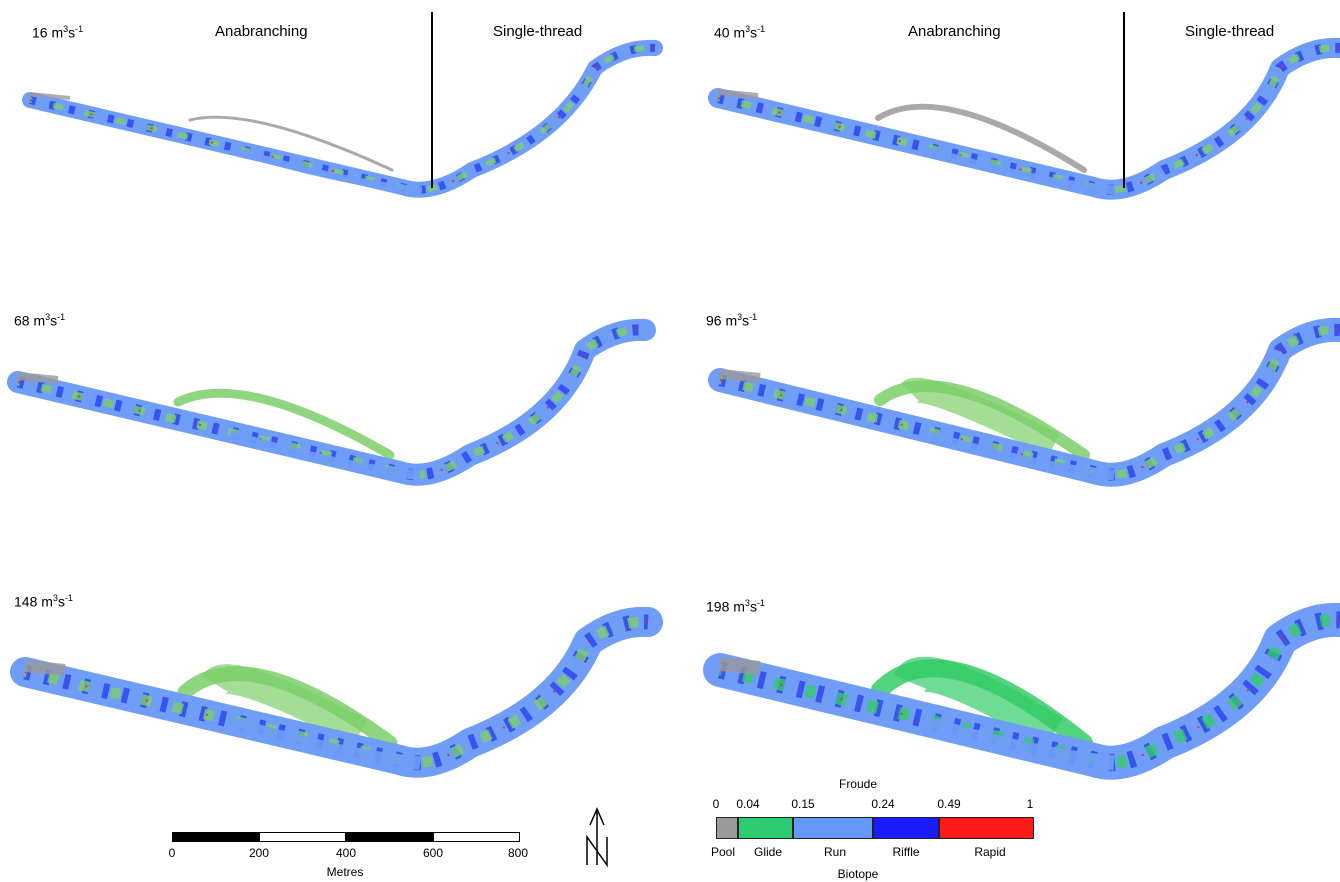 This screenshot has height=882, width=1340. What do you see at coordinates (732, 320) in the screenshot?
I see `flow-label: 96 m3s-1` at bounding box center [732, 320].